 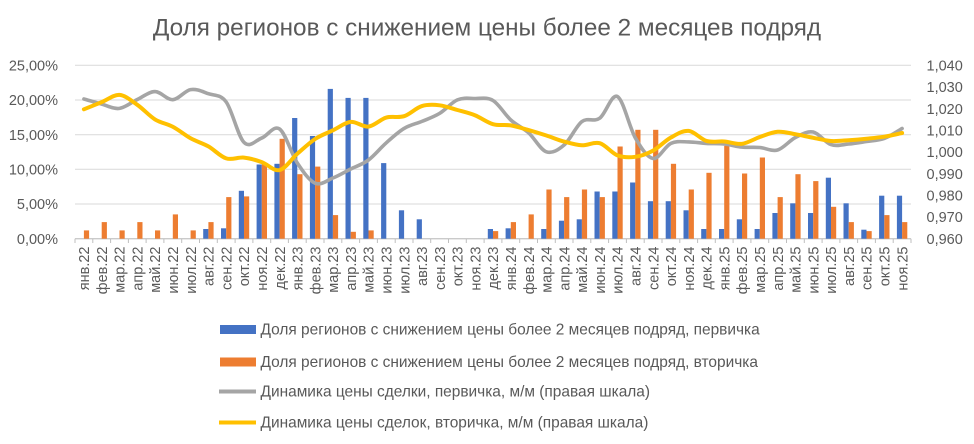 I want to click on svg-text: 0,980, so click(x=945, y=197).